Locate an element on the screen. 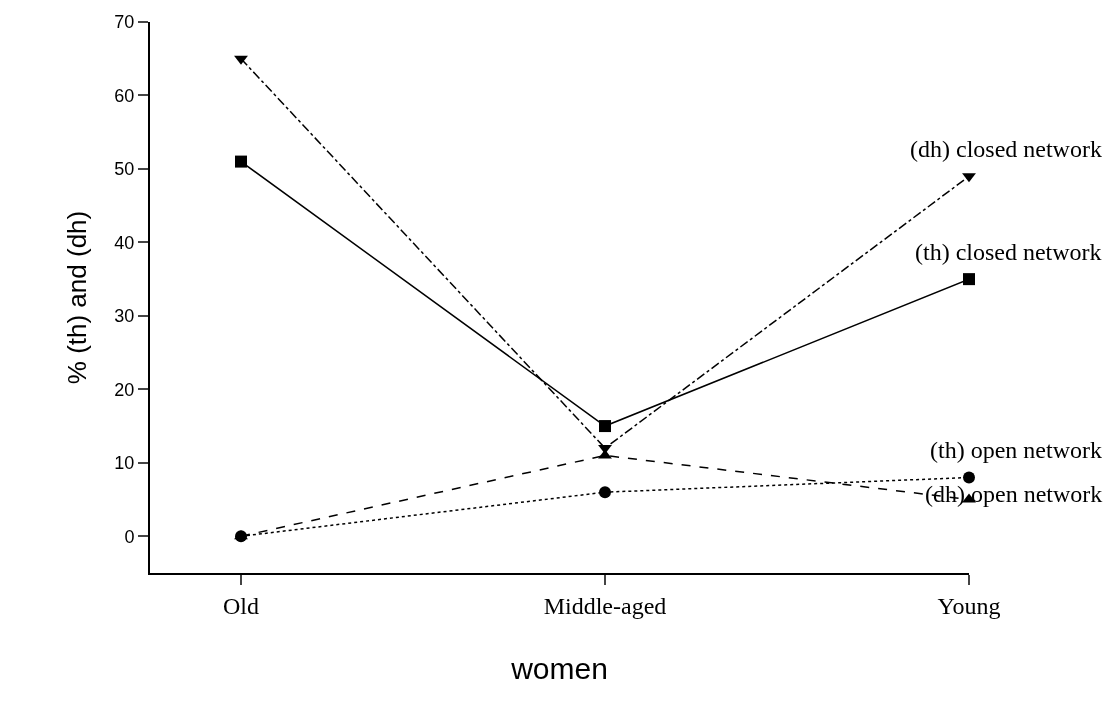 This screenshot has height=713, width=1111. x-tick-label: Middle-aged is located at coordinates (605, 605).